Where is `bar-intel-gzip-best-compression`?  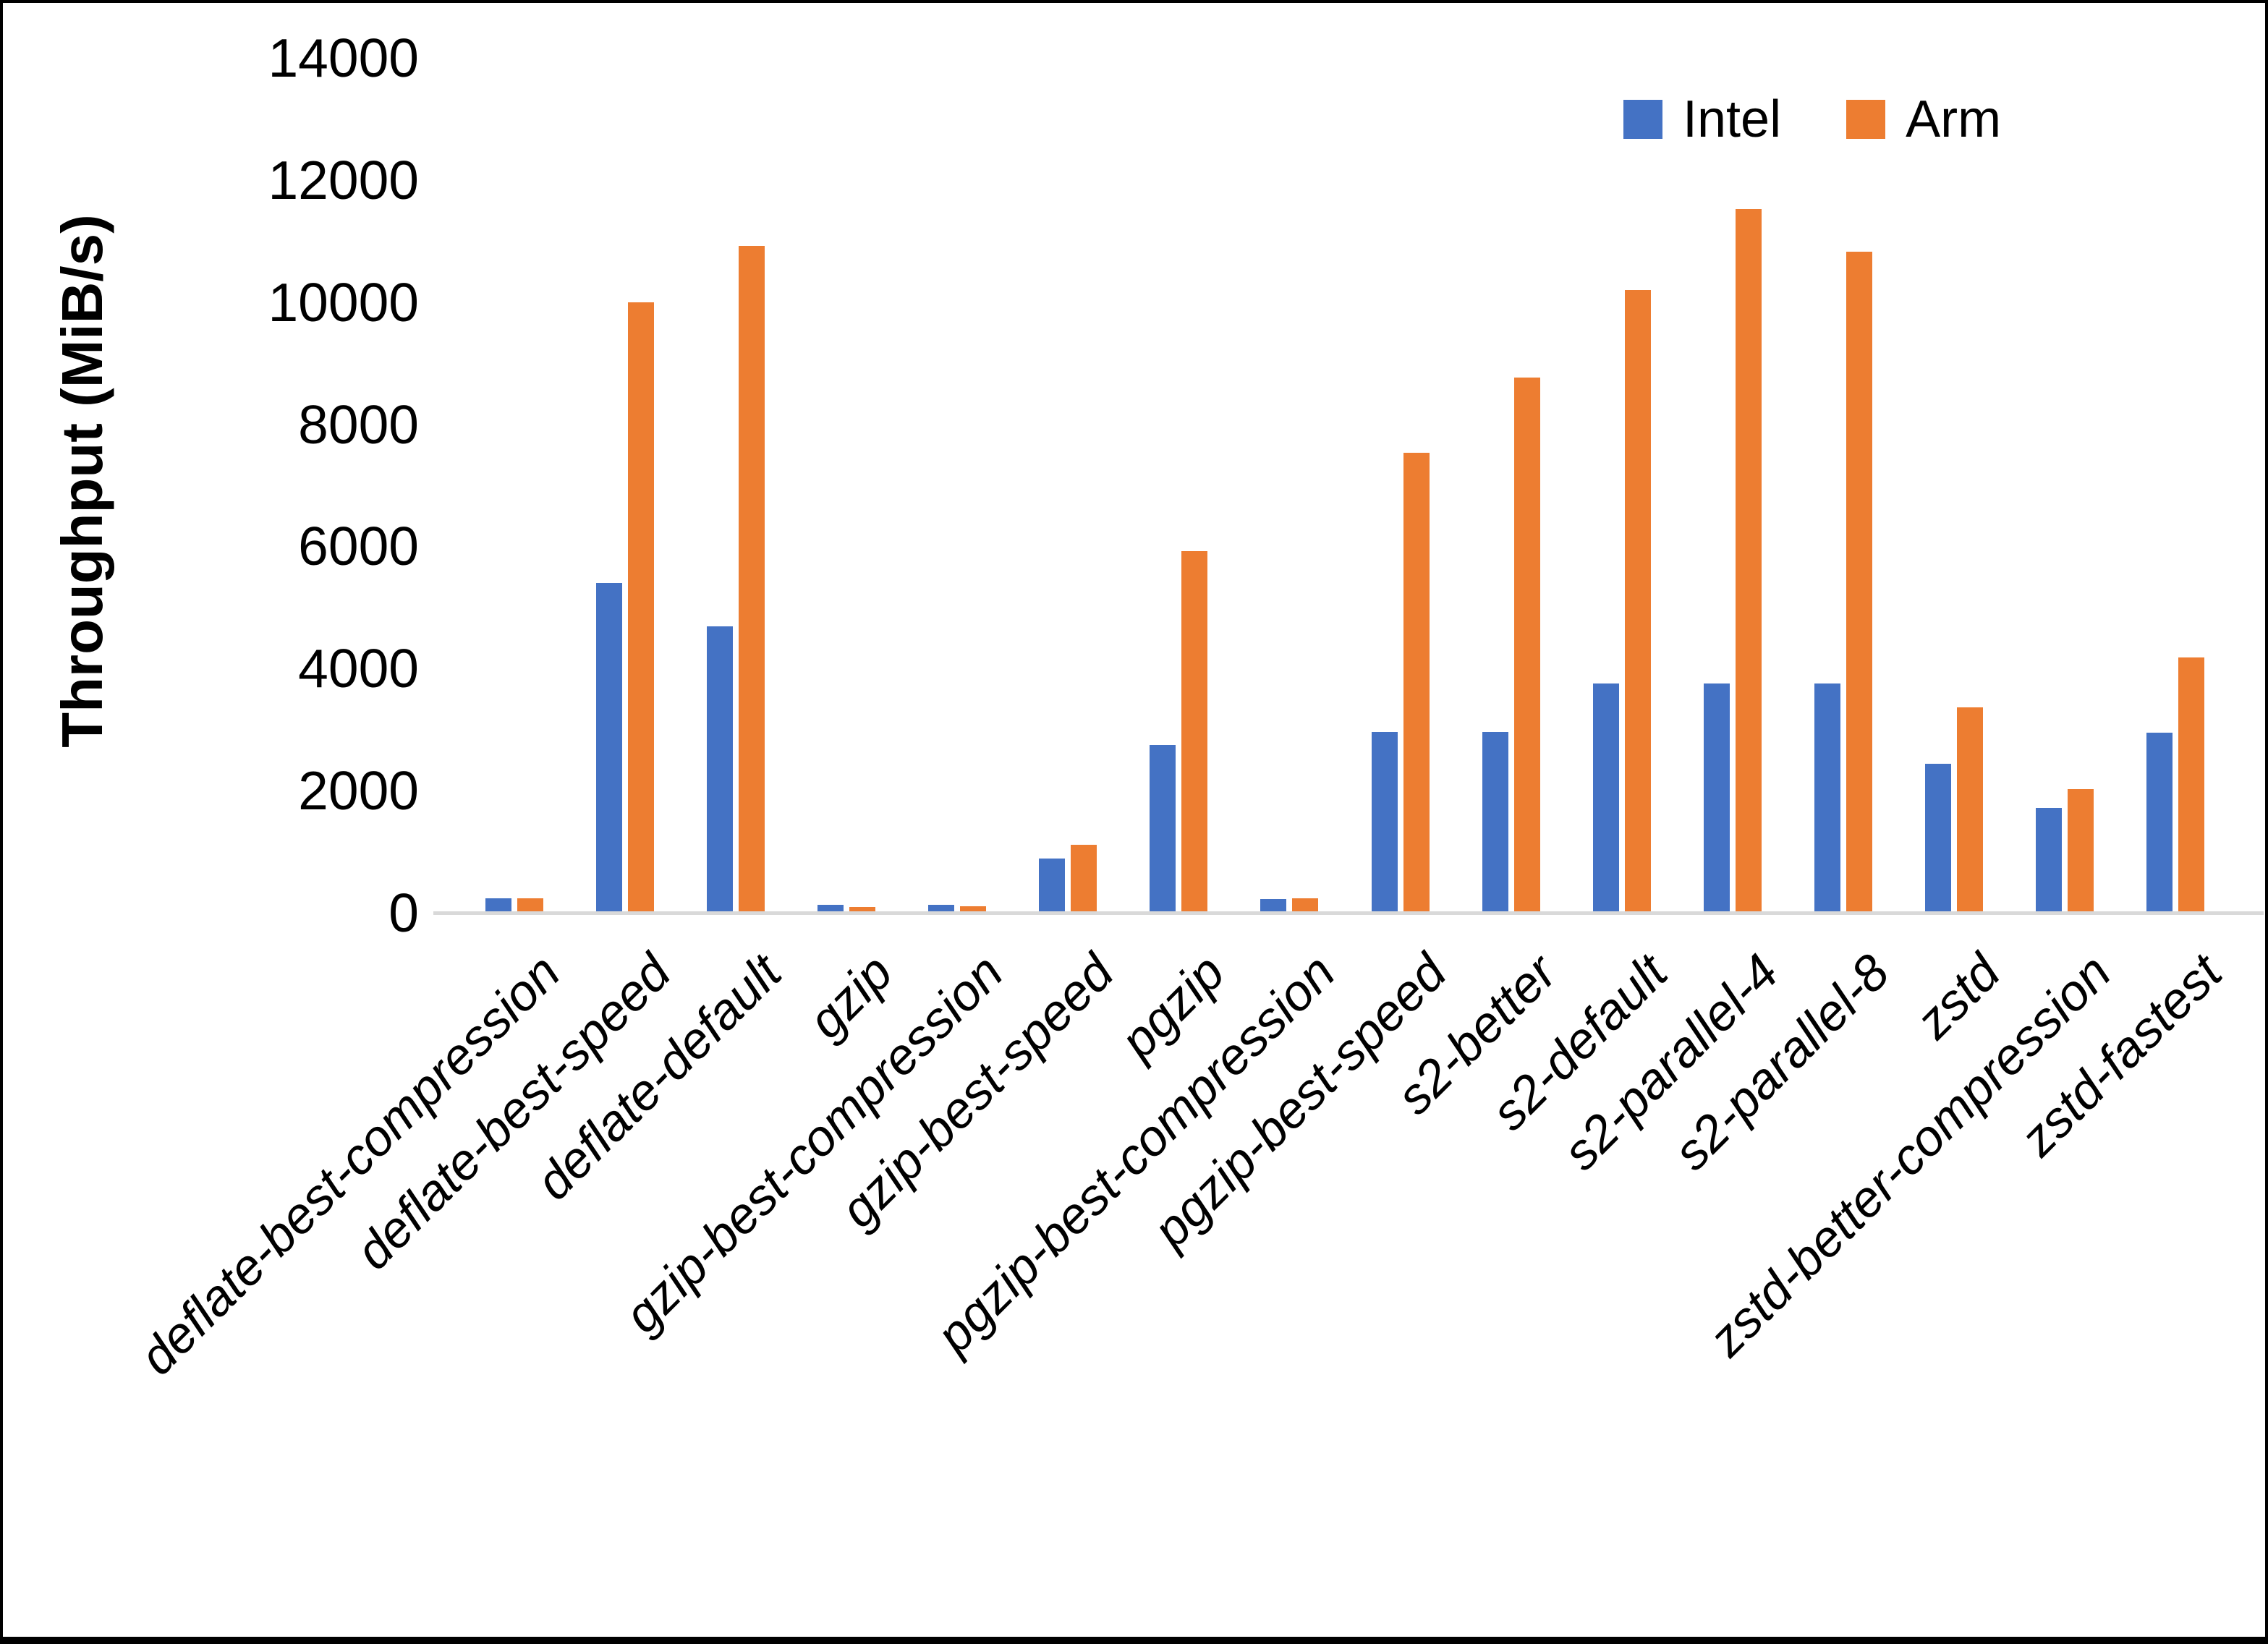 bar-intel-gzip-best-compression is located at coordinates (941, 909).